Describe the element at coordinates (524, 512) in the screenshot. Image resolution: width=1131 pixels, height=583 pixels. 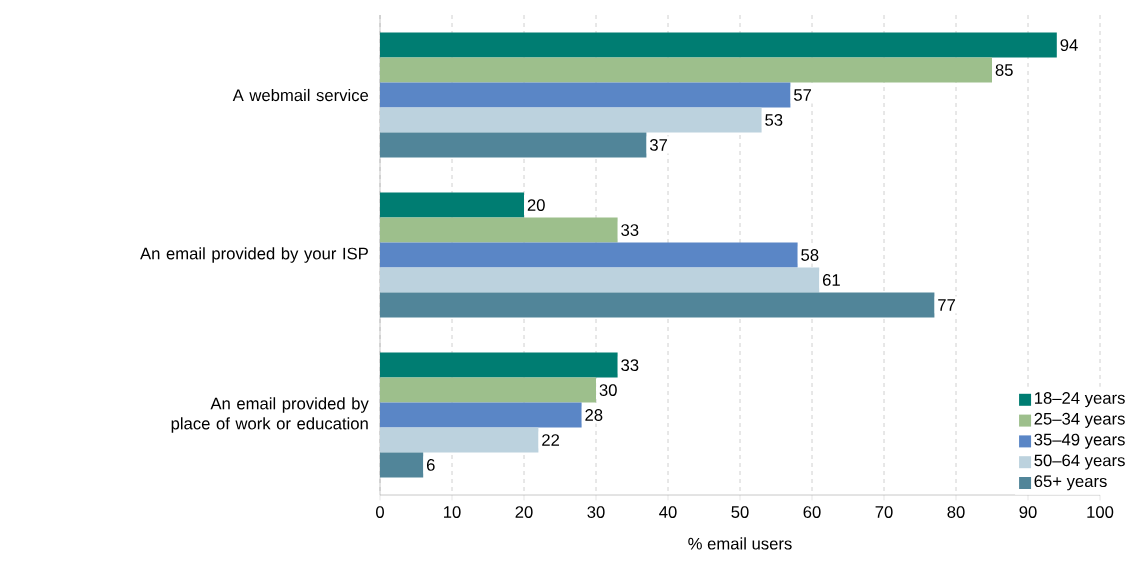
I see `x-tick-label: 20` at that location.